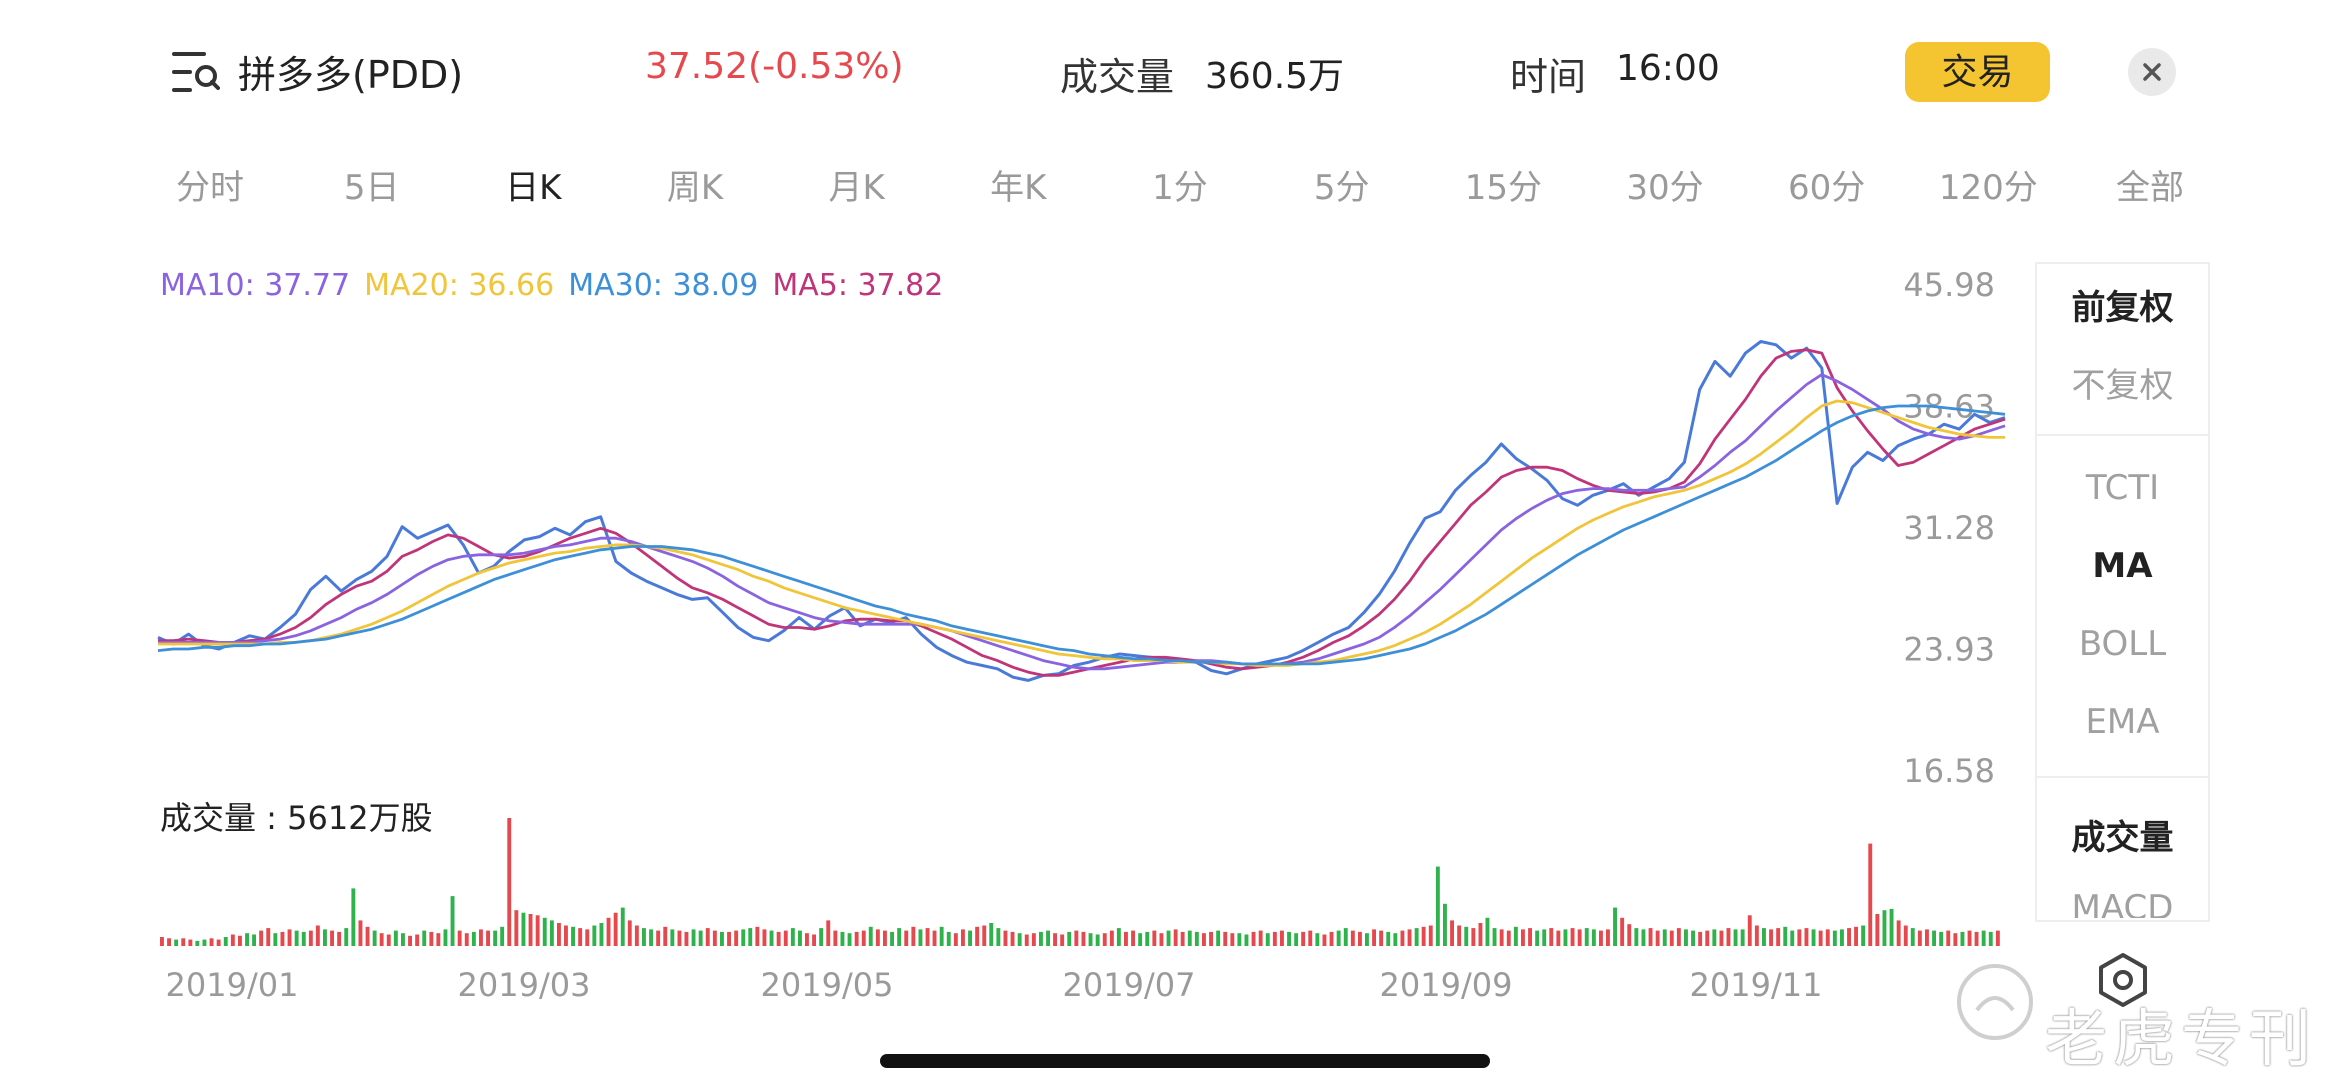 The height and width of the screenshot is (1080, 2339). What do you see at coordinates (1275, 76) in the screenshot?
I see `volume-value: 360.5万` at bounding box center [1275, 76].